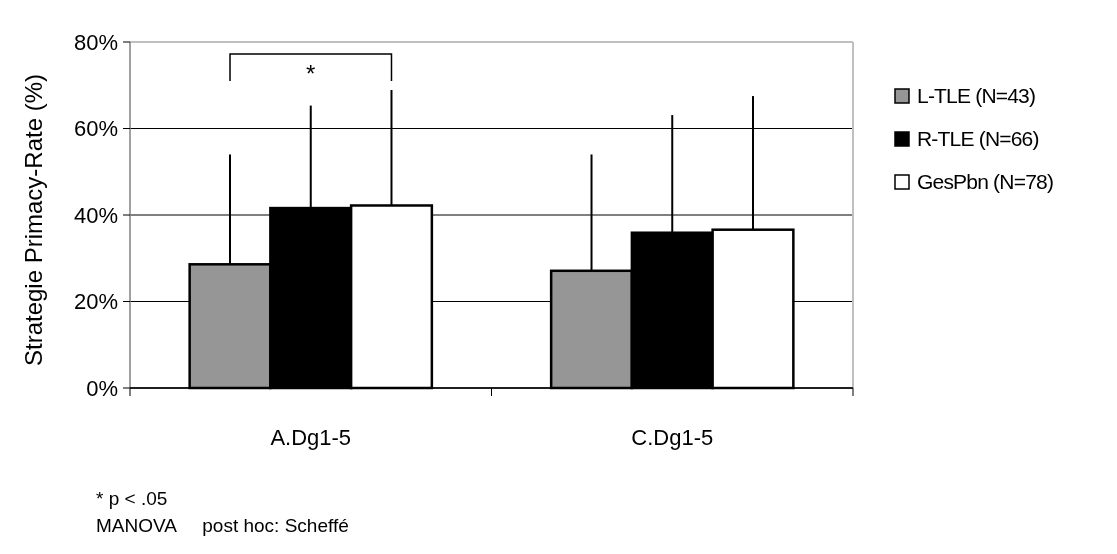 The image size is (1117, 554). Describe the element at coordinates (311, 73) in the screenshot. I see `annotation: *` at that location.